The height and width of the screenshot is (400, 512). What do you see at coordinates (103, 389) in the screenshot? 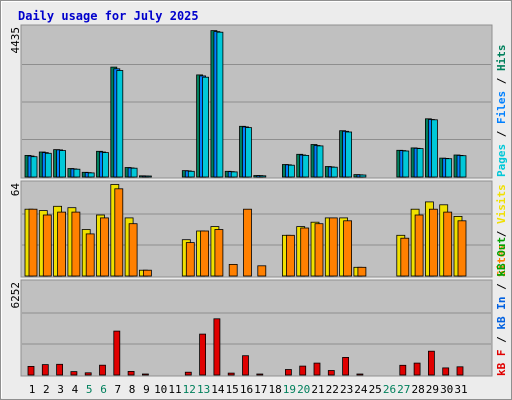
I see `x-axis-label-day-6: 6` at bounding box center [103, 389].